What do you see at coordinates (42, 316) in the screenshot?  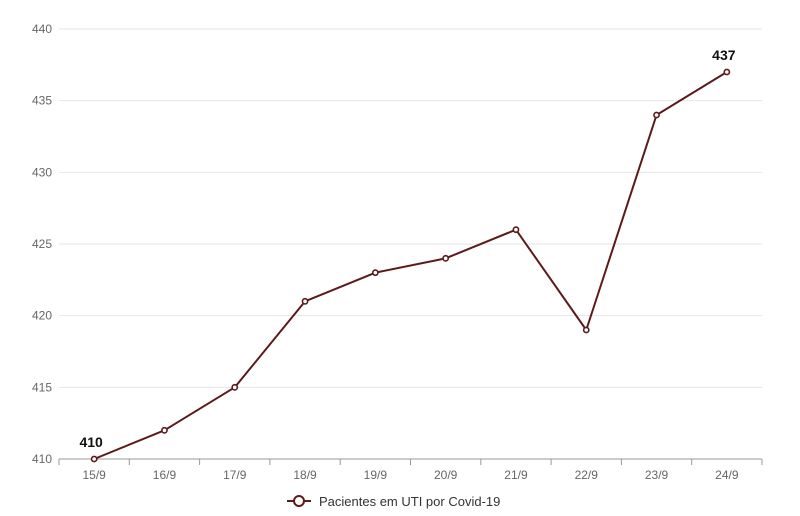 I see `y-tick-label: 420` at bounding box center [42, 316].